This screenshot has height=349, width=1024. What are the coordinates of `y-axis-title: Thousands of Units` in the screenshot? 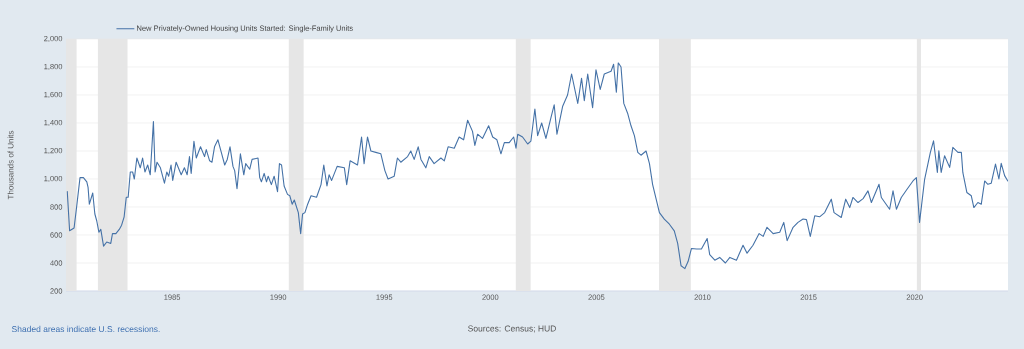 It's located at (10, 165).